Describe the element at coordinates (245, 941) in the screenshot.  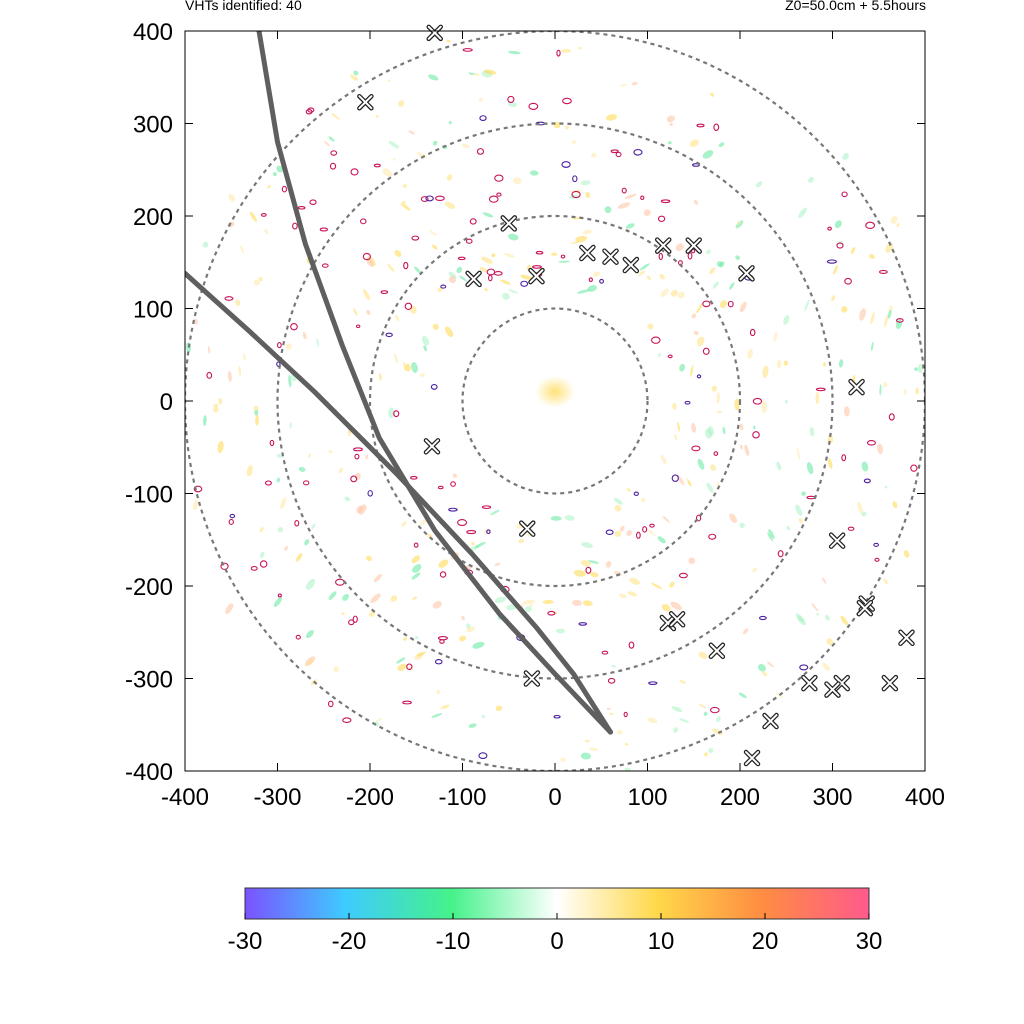
I see `colorbar-tick-label: -30` at that location.